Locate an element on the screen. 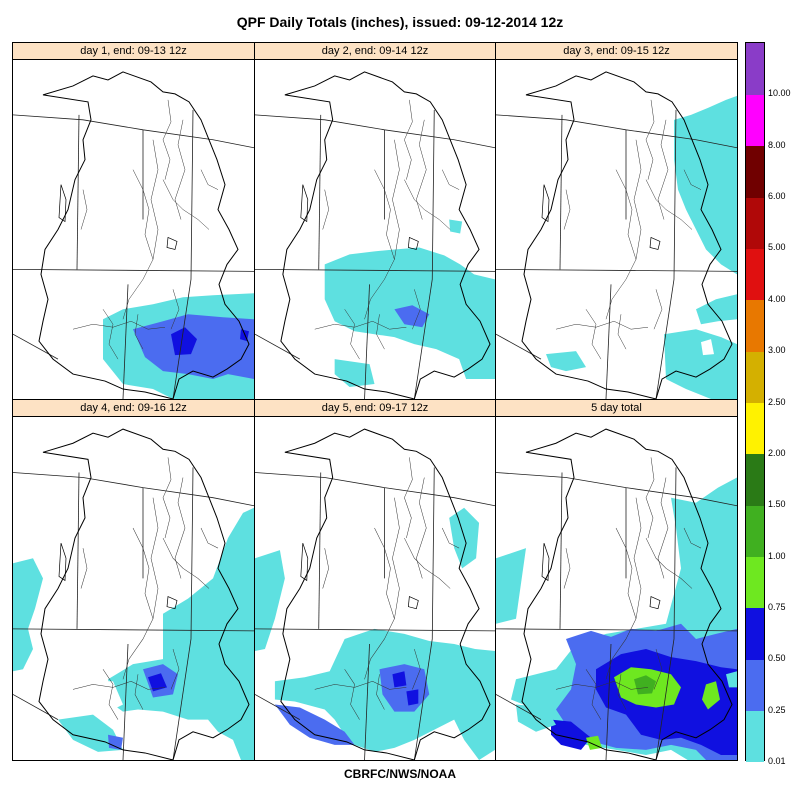 The width and height of the screenshot is (800, 800). panel-header: day 2, end: 09-14 12z is located at coordinates (375, 51).